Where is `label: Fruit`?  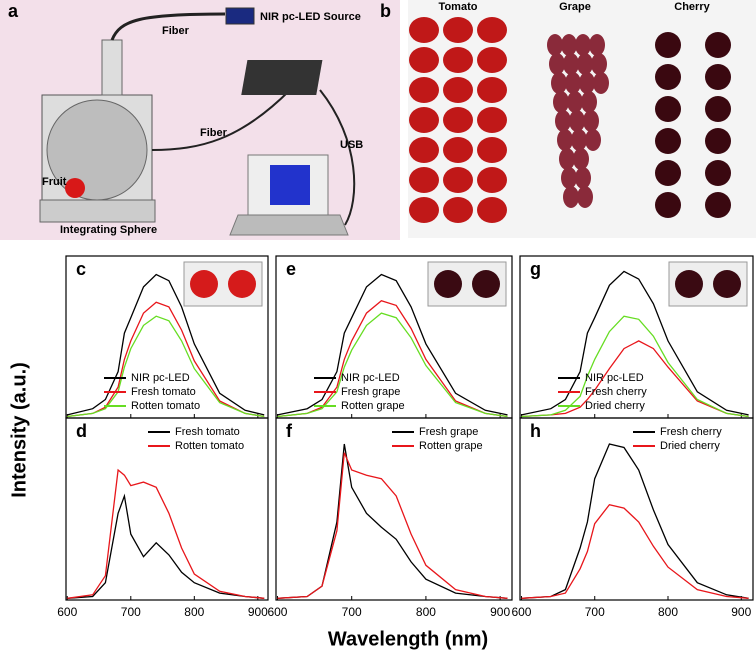 label: Fruit is located at coordinates (54, 182).